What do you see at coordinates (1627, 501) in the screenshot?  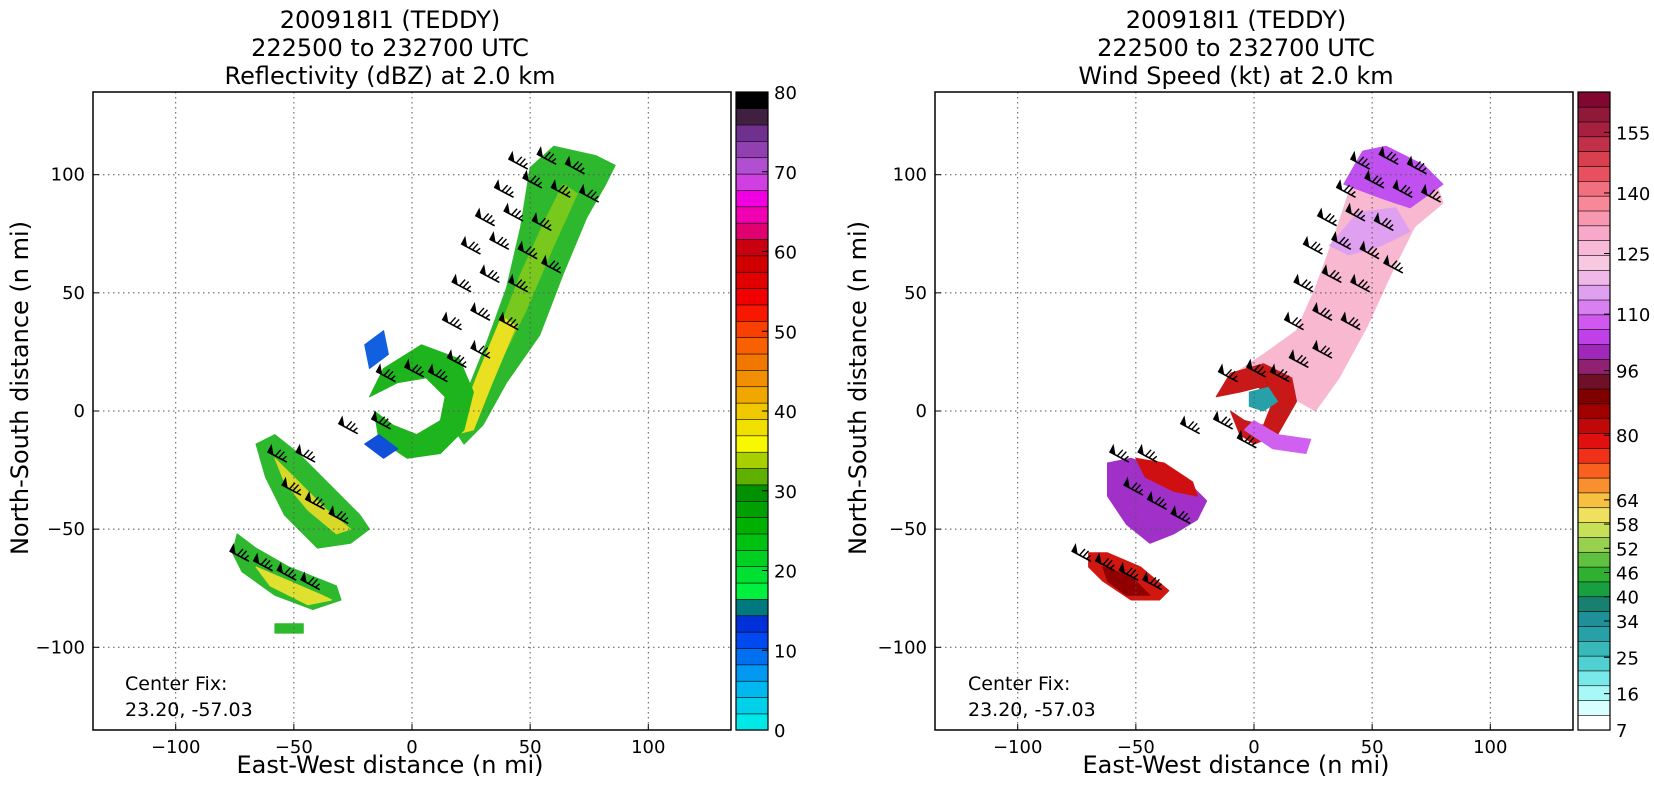 I see `wind-colorbar-label: 64` at bounding box center [1627, 501].